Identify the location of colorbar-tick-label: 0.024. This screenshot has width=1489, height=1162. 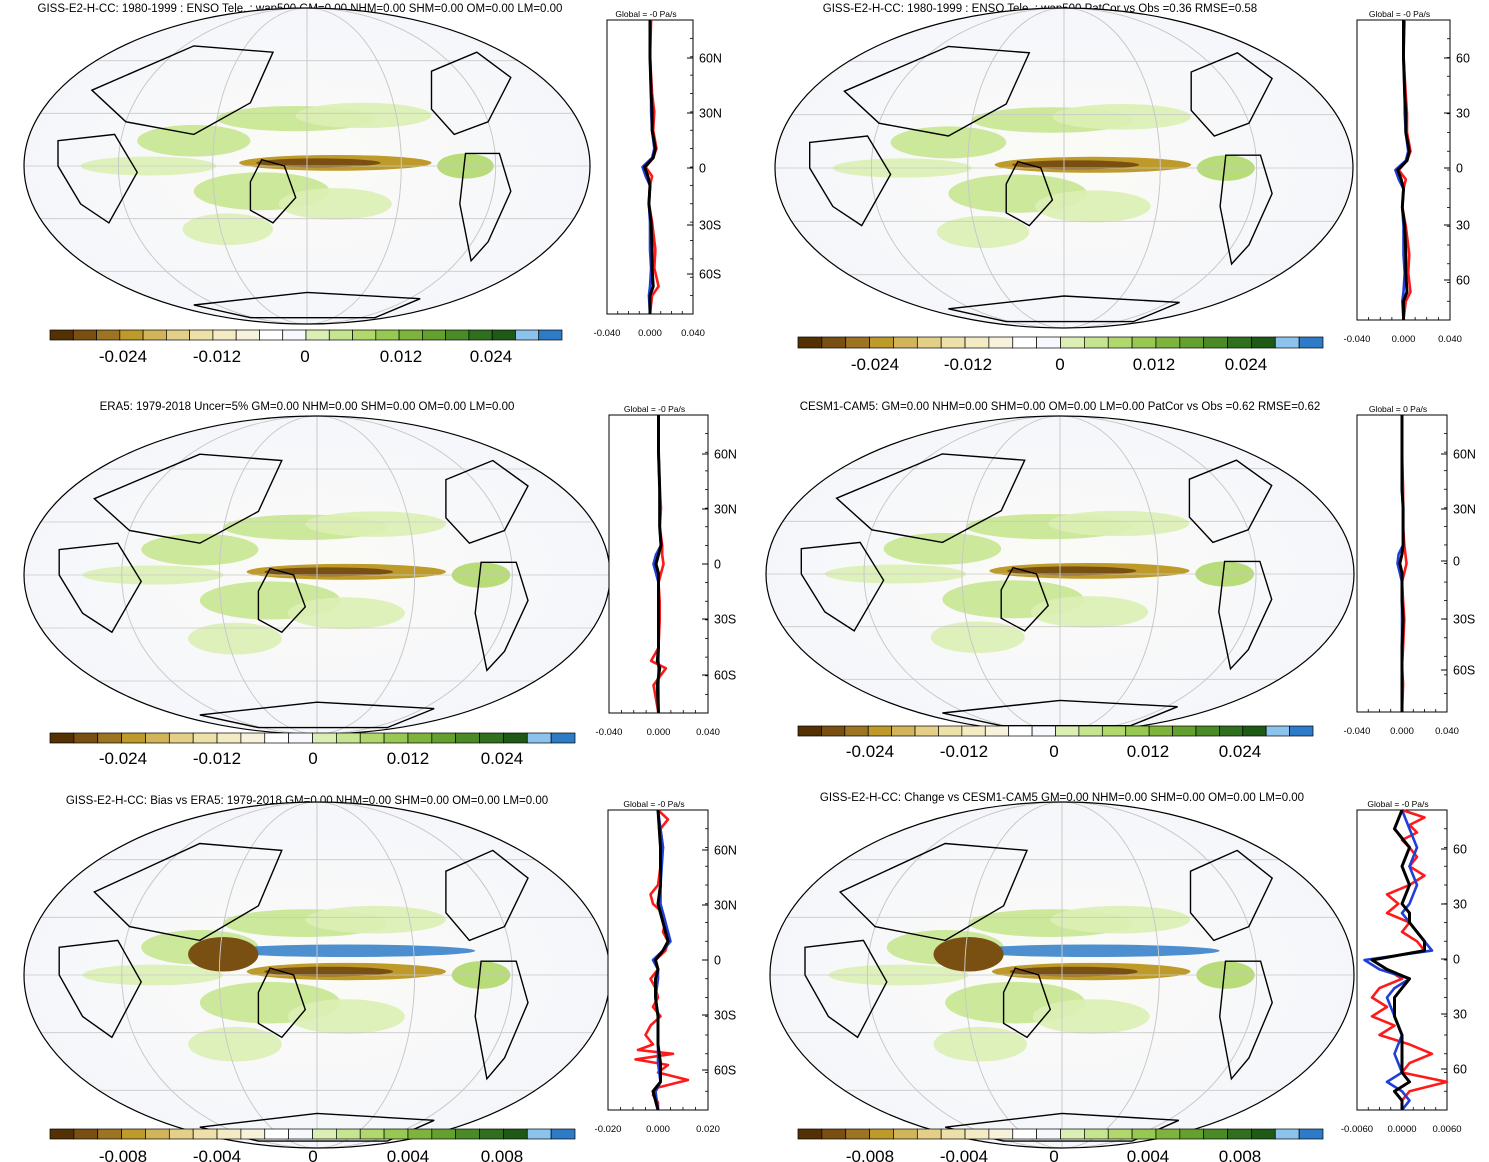
(1246, 364).